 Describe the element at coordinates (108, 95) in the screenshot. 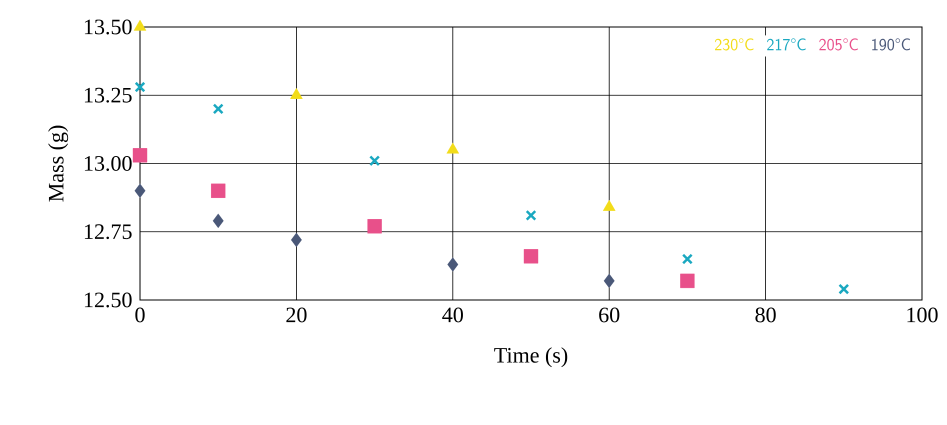

I see `y-tick-label: 13.25` at that location.